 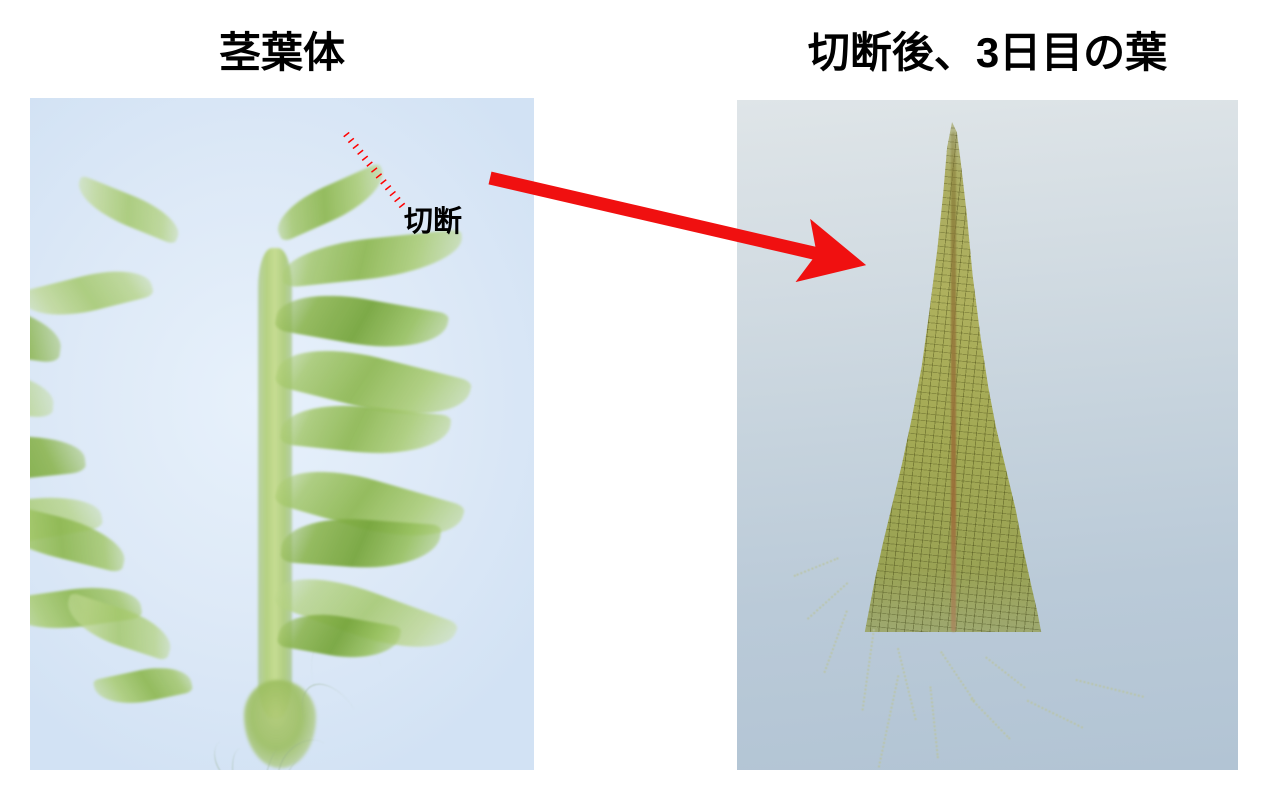 I want to click on moss-base, so click(x=280, y=724).